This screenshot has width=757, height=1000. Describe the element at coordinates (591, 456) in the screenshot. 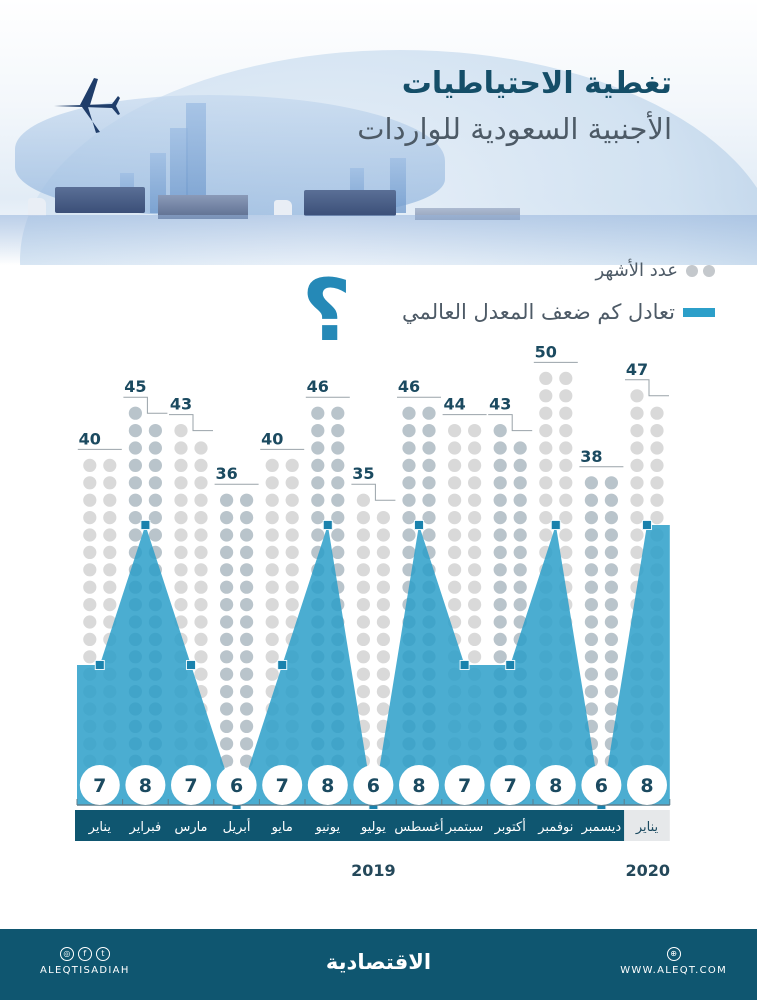

I see `month-count-label: 38` at that location.